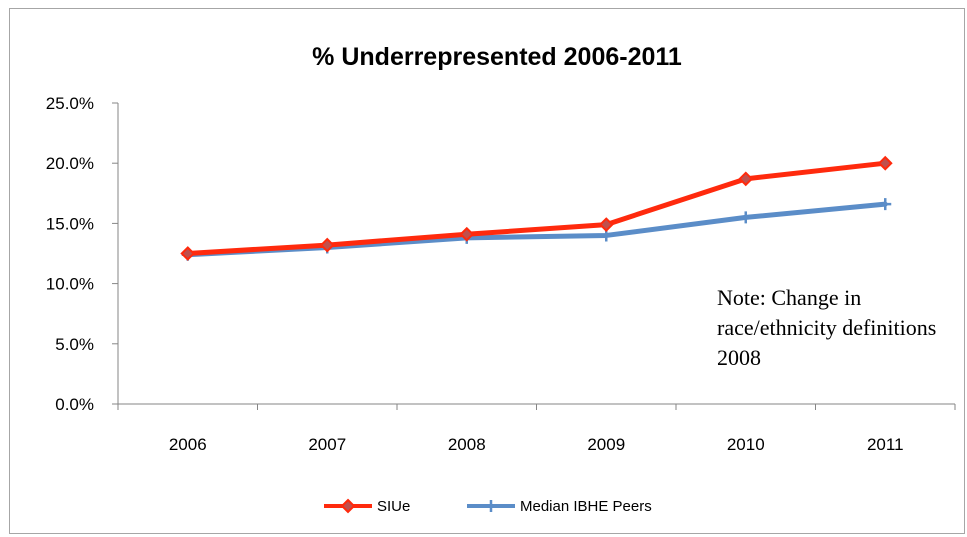 This screenshot has height=537, width=967. Describe the element at coordinates (70, 223) in the screenshot. I see `y-tick-label: 15.0%` at that location.